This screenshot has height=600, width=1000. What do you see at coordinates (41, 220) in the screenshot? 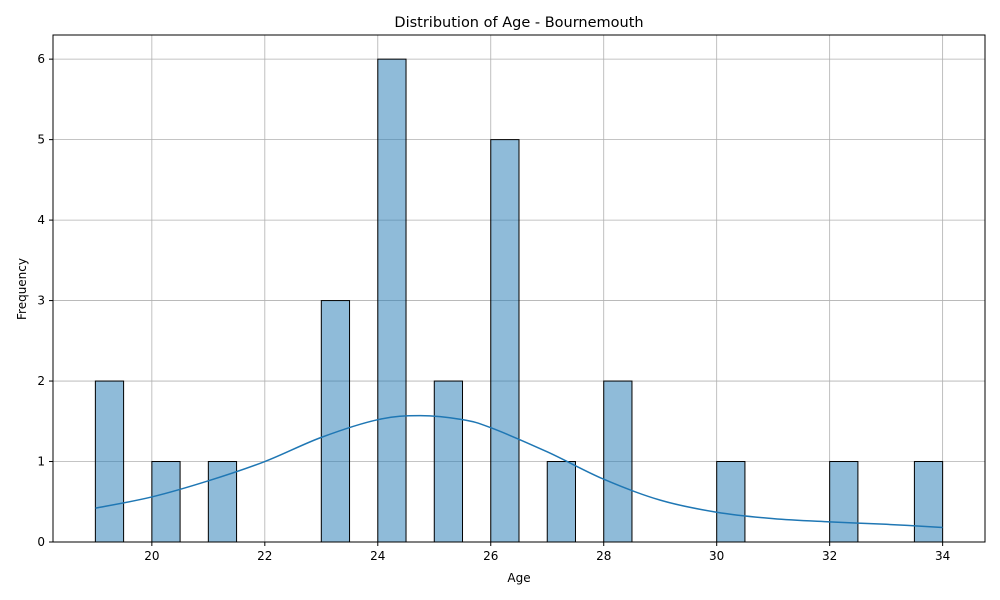
I see `y-tick-label: 4` at bounding box center [41, 220].